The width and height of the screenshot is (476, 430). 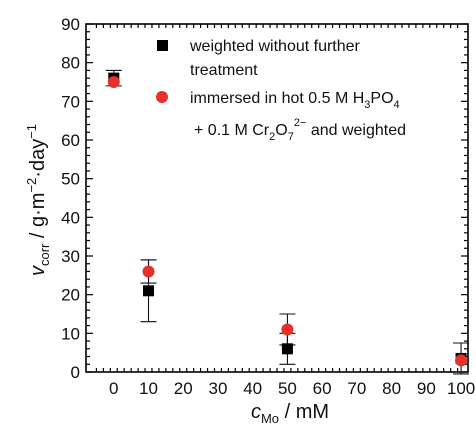 I want to click on x-tick-label: 100, so click(x=461, y=388).